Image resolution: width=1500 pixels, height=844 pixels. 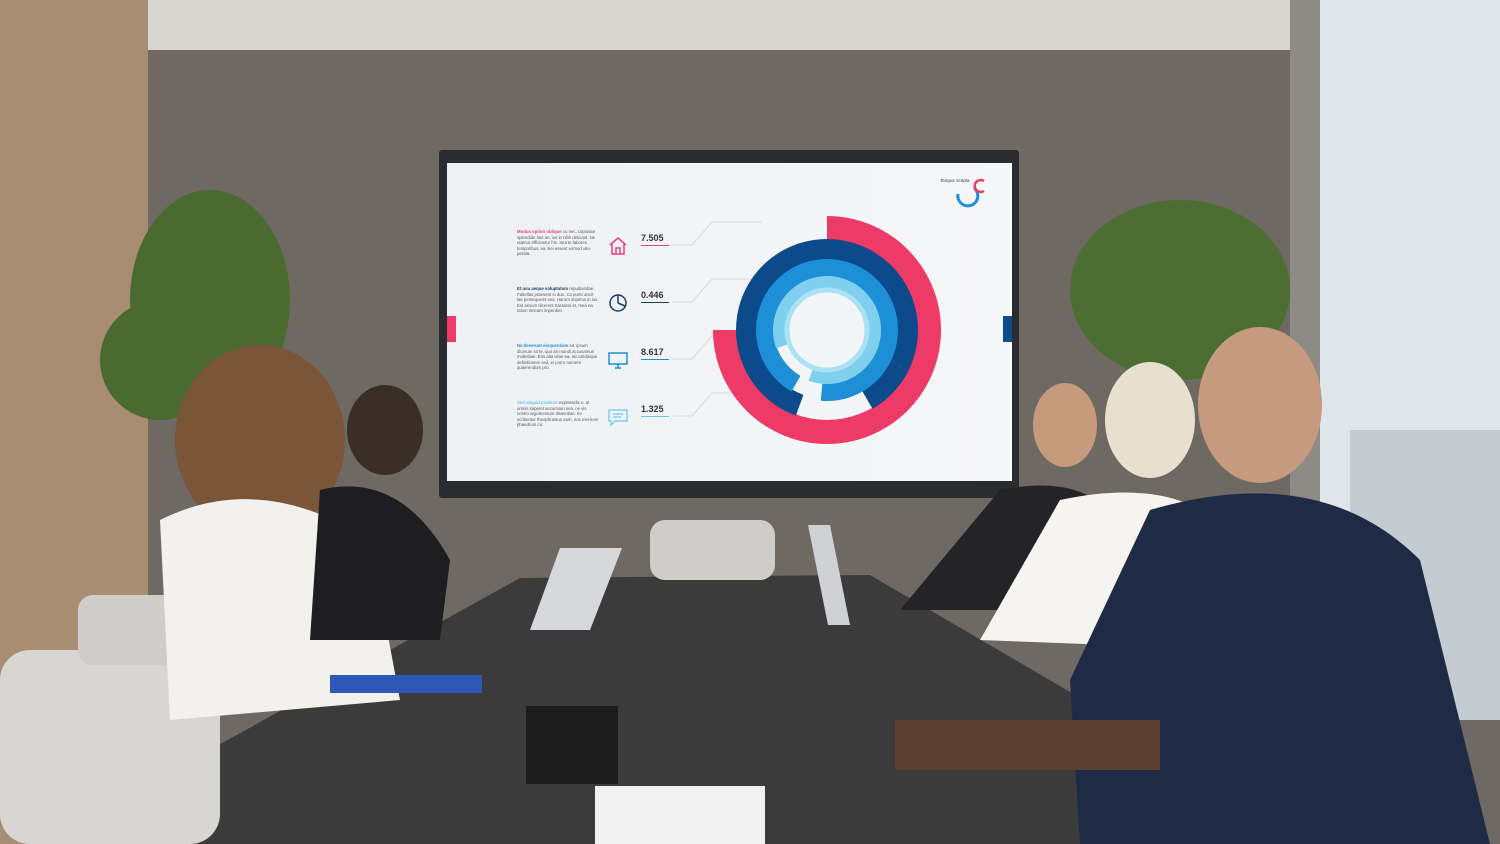 What do you see at coordinates (655, 353) in the screenshot?
I see `metric-value: 8.617` at bounding box center [655, 353].